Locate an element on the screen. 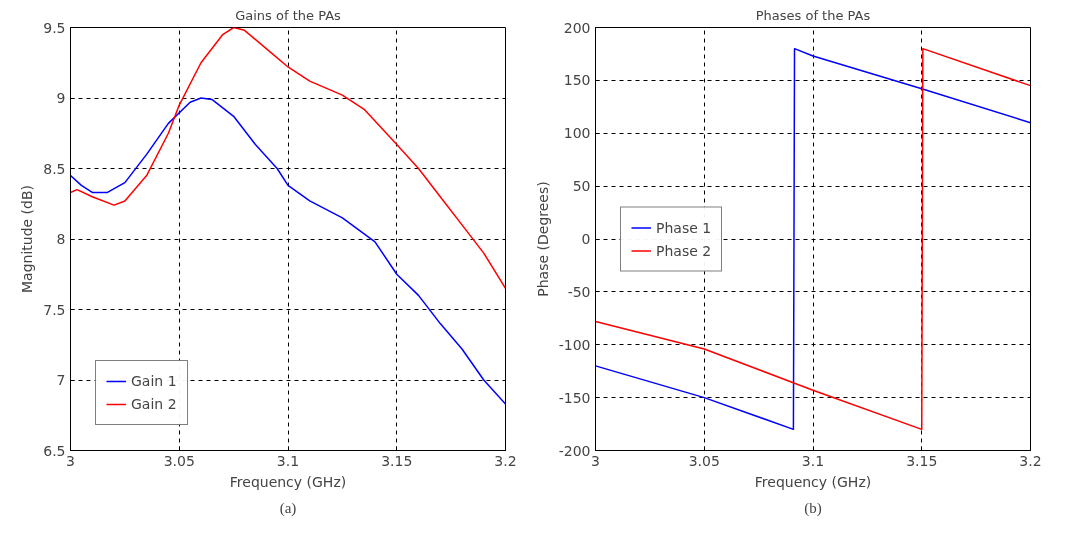 The image size is (1070, 557). y-axis-title: Phase (Degrees) is located at coordinates (542, 239).